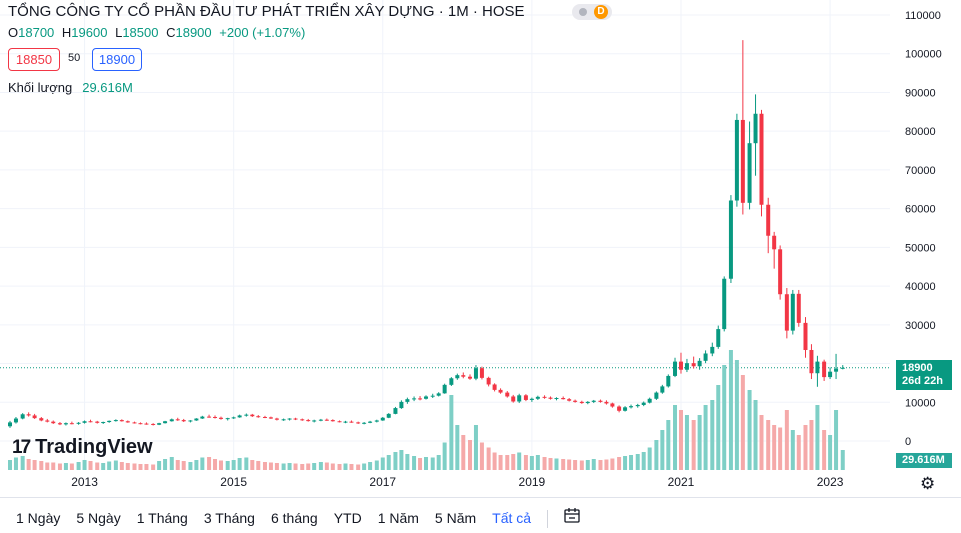 The width and height of the screenshot is (961, 533). Describe the element at coordinates (830, 482) in the screenshot. I see `x-tick-label: 2023` at that location.